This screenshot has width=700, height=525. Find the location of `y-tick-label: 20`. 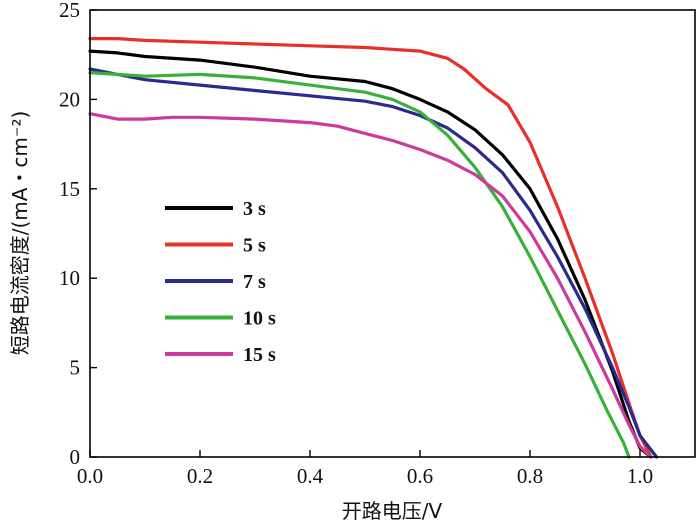

y-tick-label: 20 is located at coordinates (69, 99).